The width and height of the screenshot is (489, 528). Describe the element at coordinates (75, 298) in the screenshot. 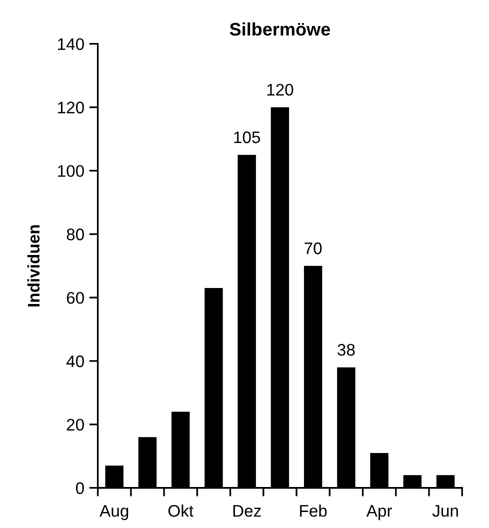

I see `y-tick-label: 60` at that location.